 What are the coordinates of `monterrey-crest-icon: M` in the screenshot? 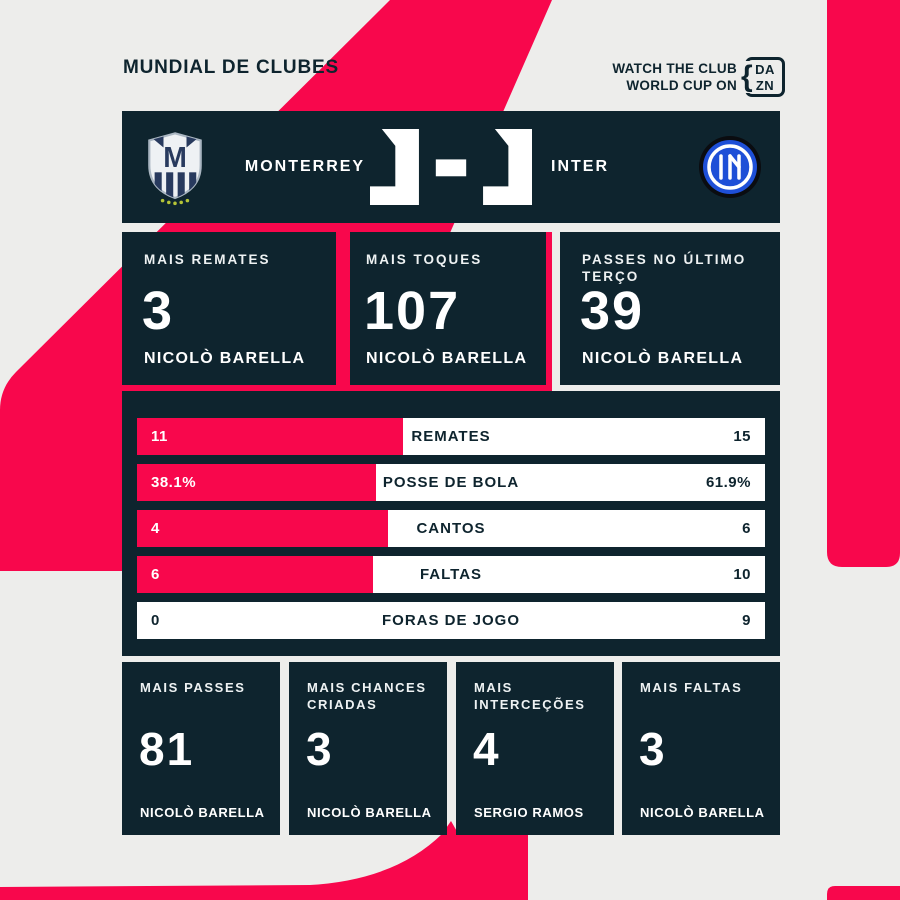 It's located at (175, 169).